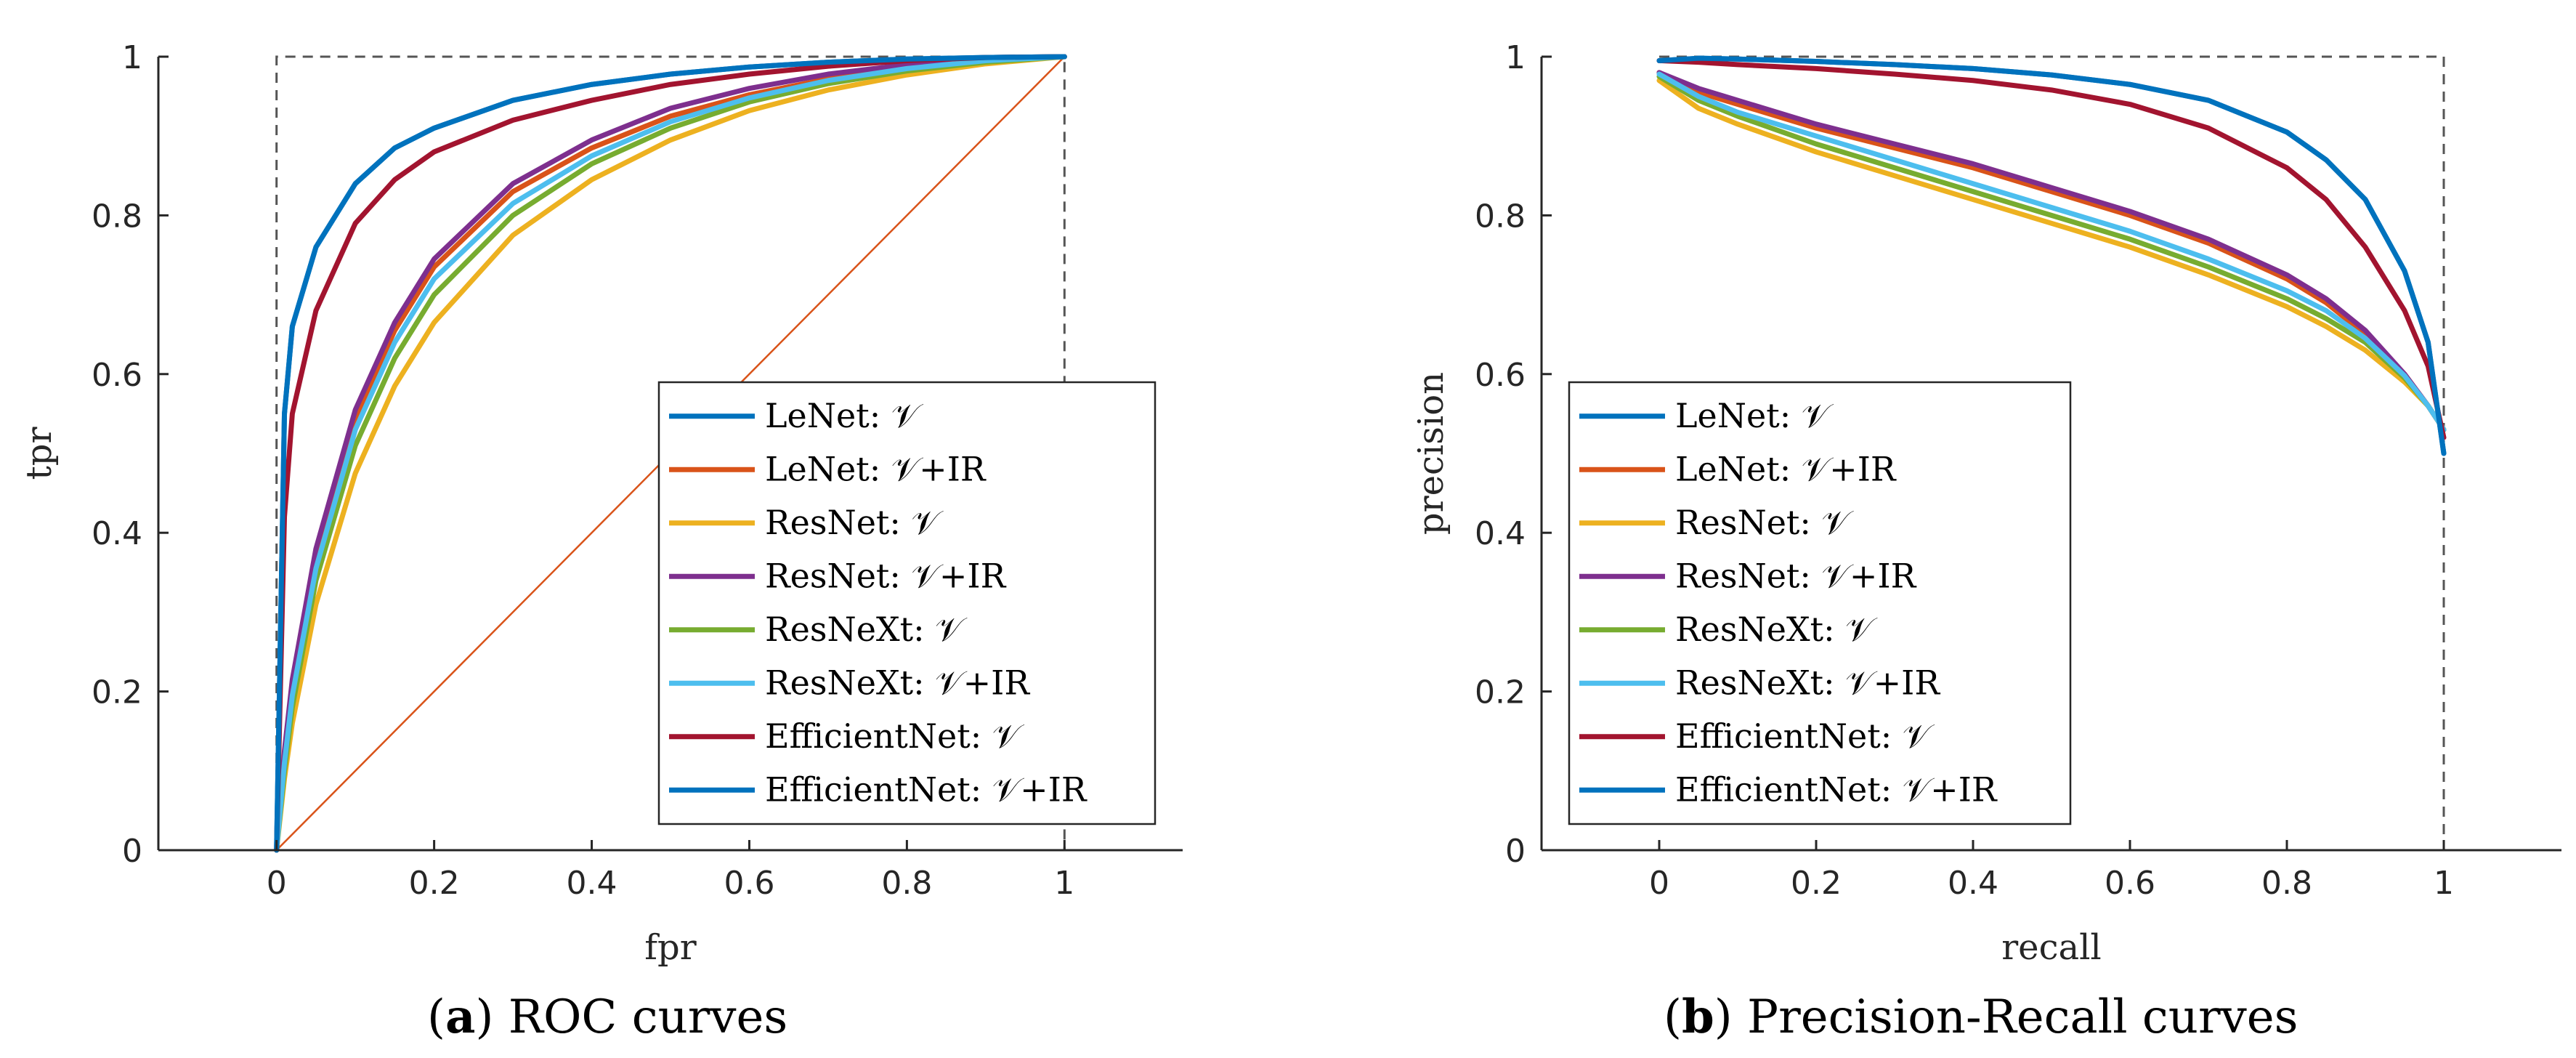 The width and height of the screenshot is (2576, 1058). I want to click on caption-pr: (b) Precision-Recall curves, so click(1981, 1017).